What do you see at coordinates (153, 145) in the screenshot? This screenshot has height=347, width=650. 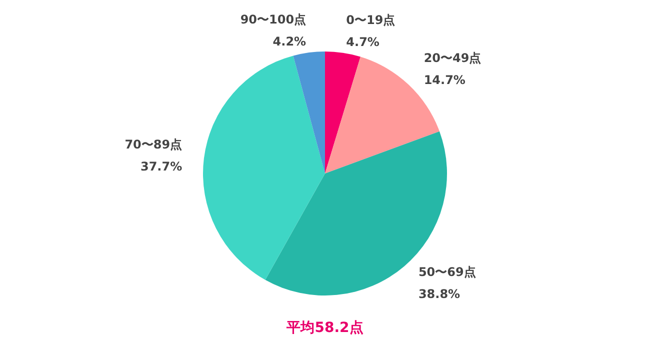 I see `slice-label: 70〜89点` at bounding box center [153, 145].